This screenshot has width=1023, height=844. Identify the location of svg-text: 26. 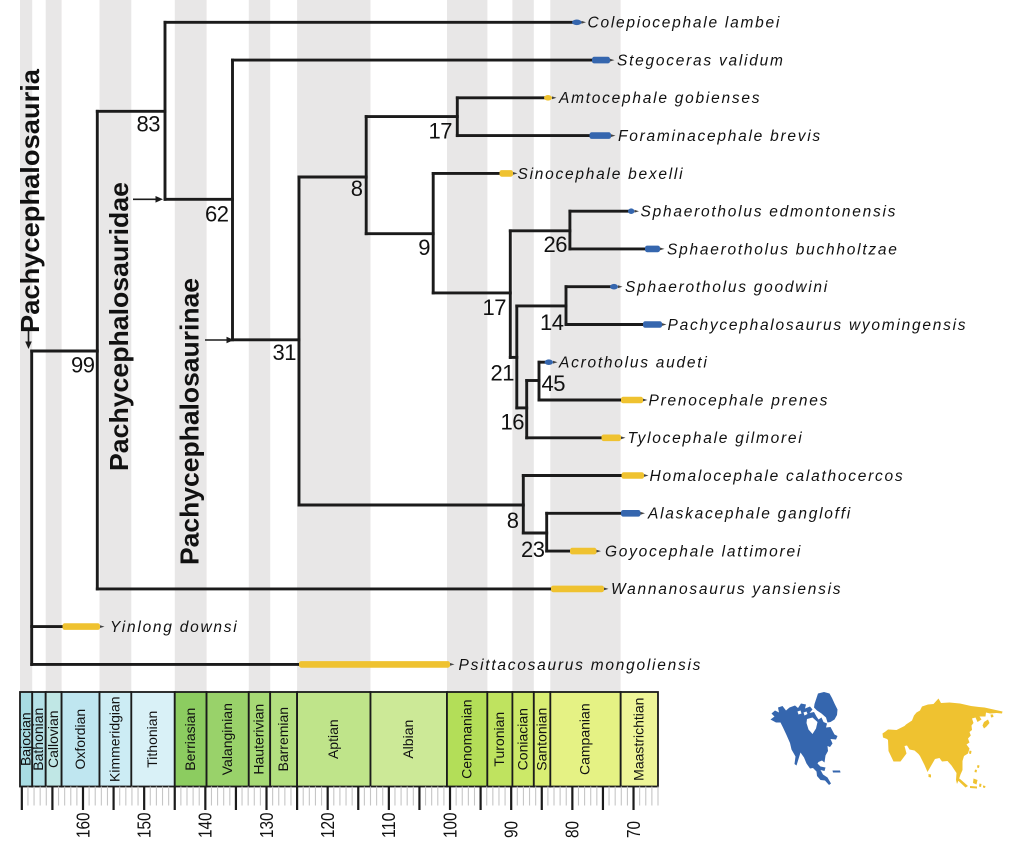
(556, 244).